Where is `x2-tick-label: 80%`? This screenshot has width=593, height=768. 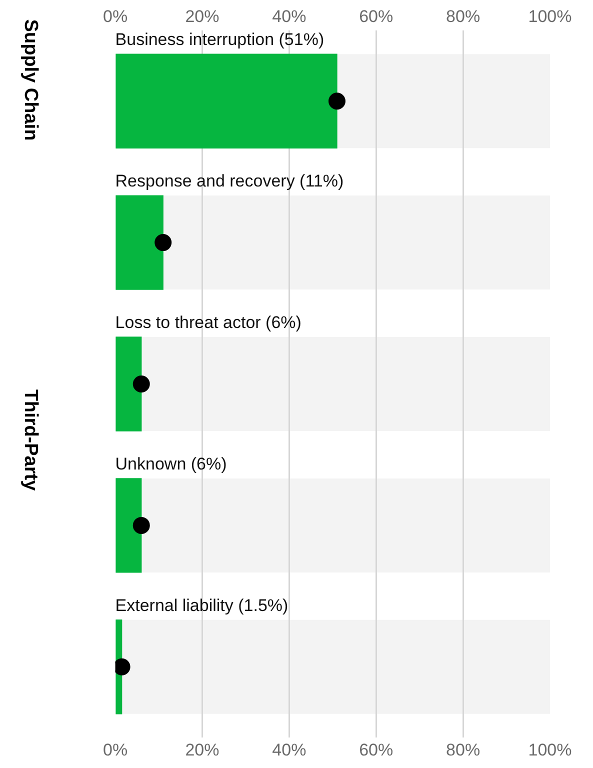
x2-tick-label: 80% is located at coordinates (463, 750).